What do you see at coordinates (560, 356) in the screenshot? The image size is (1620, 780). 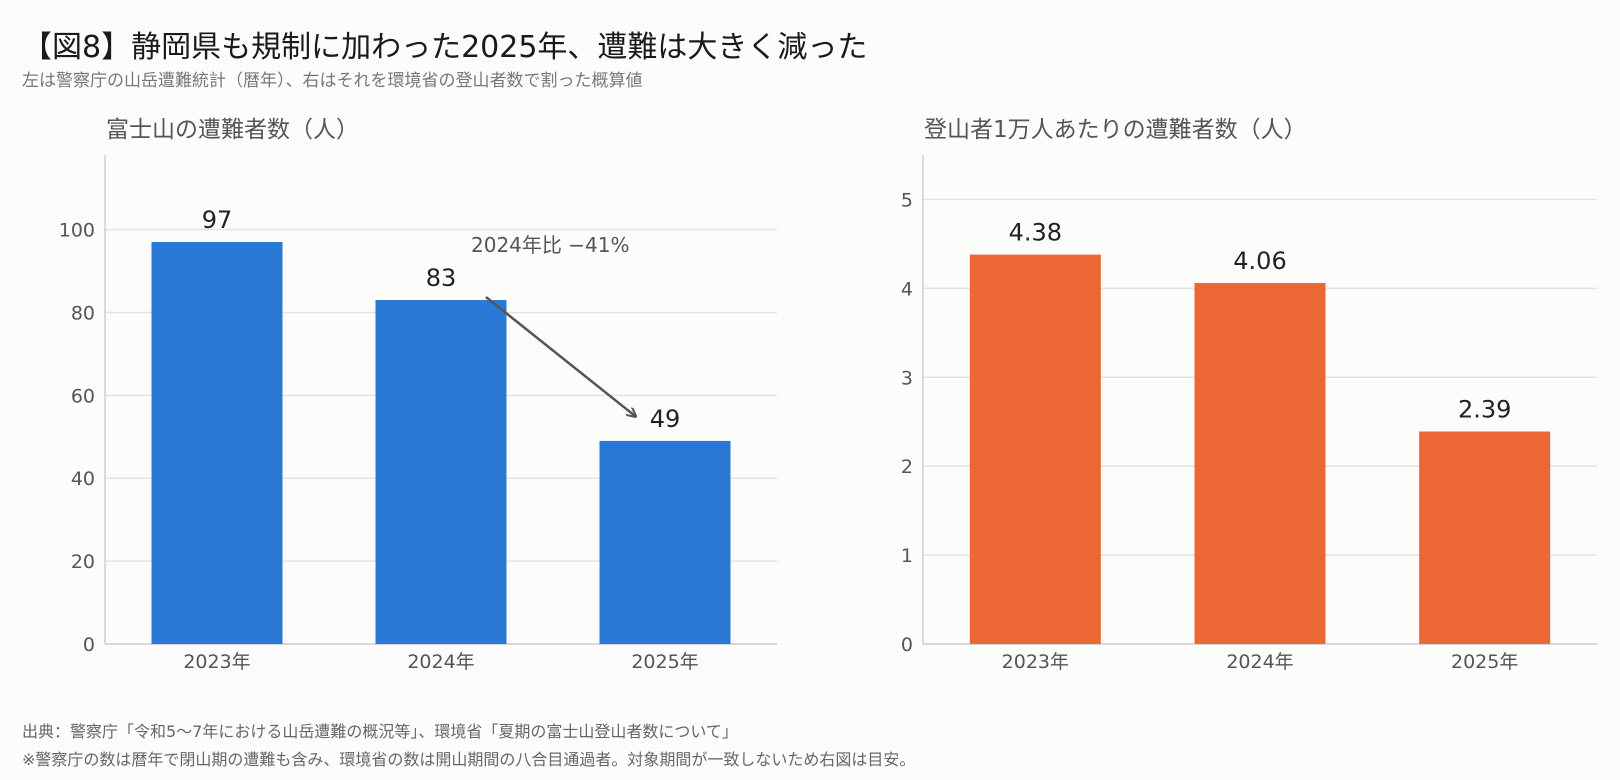 I see `change-arrow` at bounding box center [560, 356].